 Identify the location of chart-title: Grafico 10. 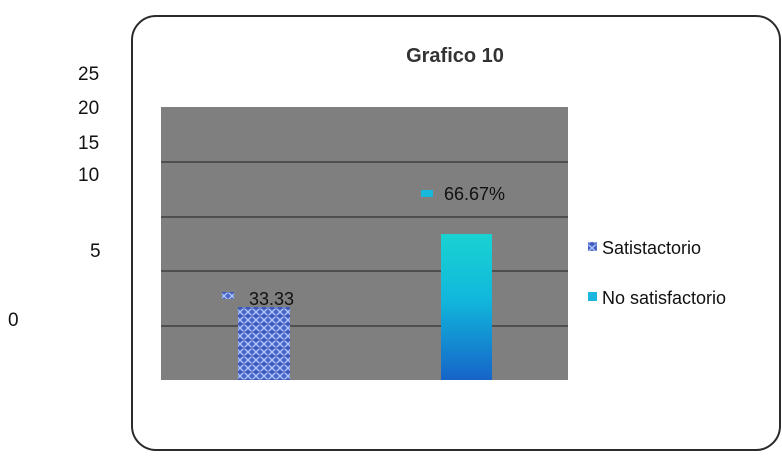
(455, 56).